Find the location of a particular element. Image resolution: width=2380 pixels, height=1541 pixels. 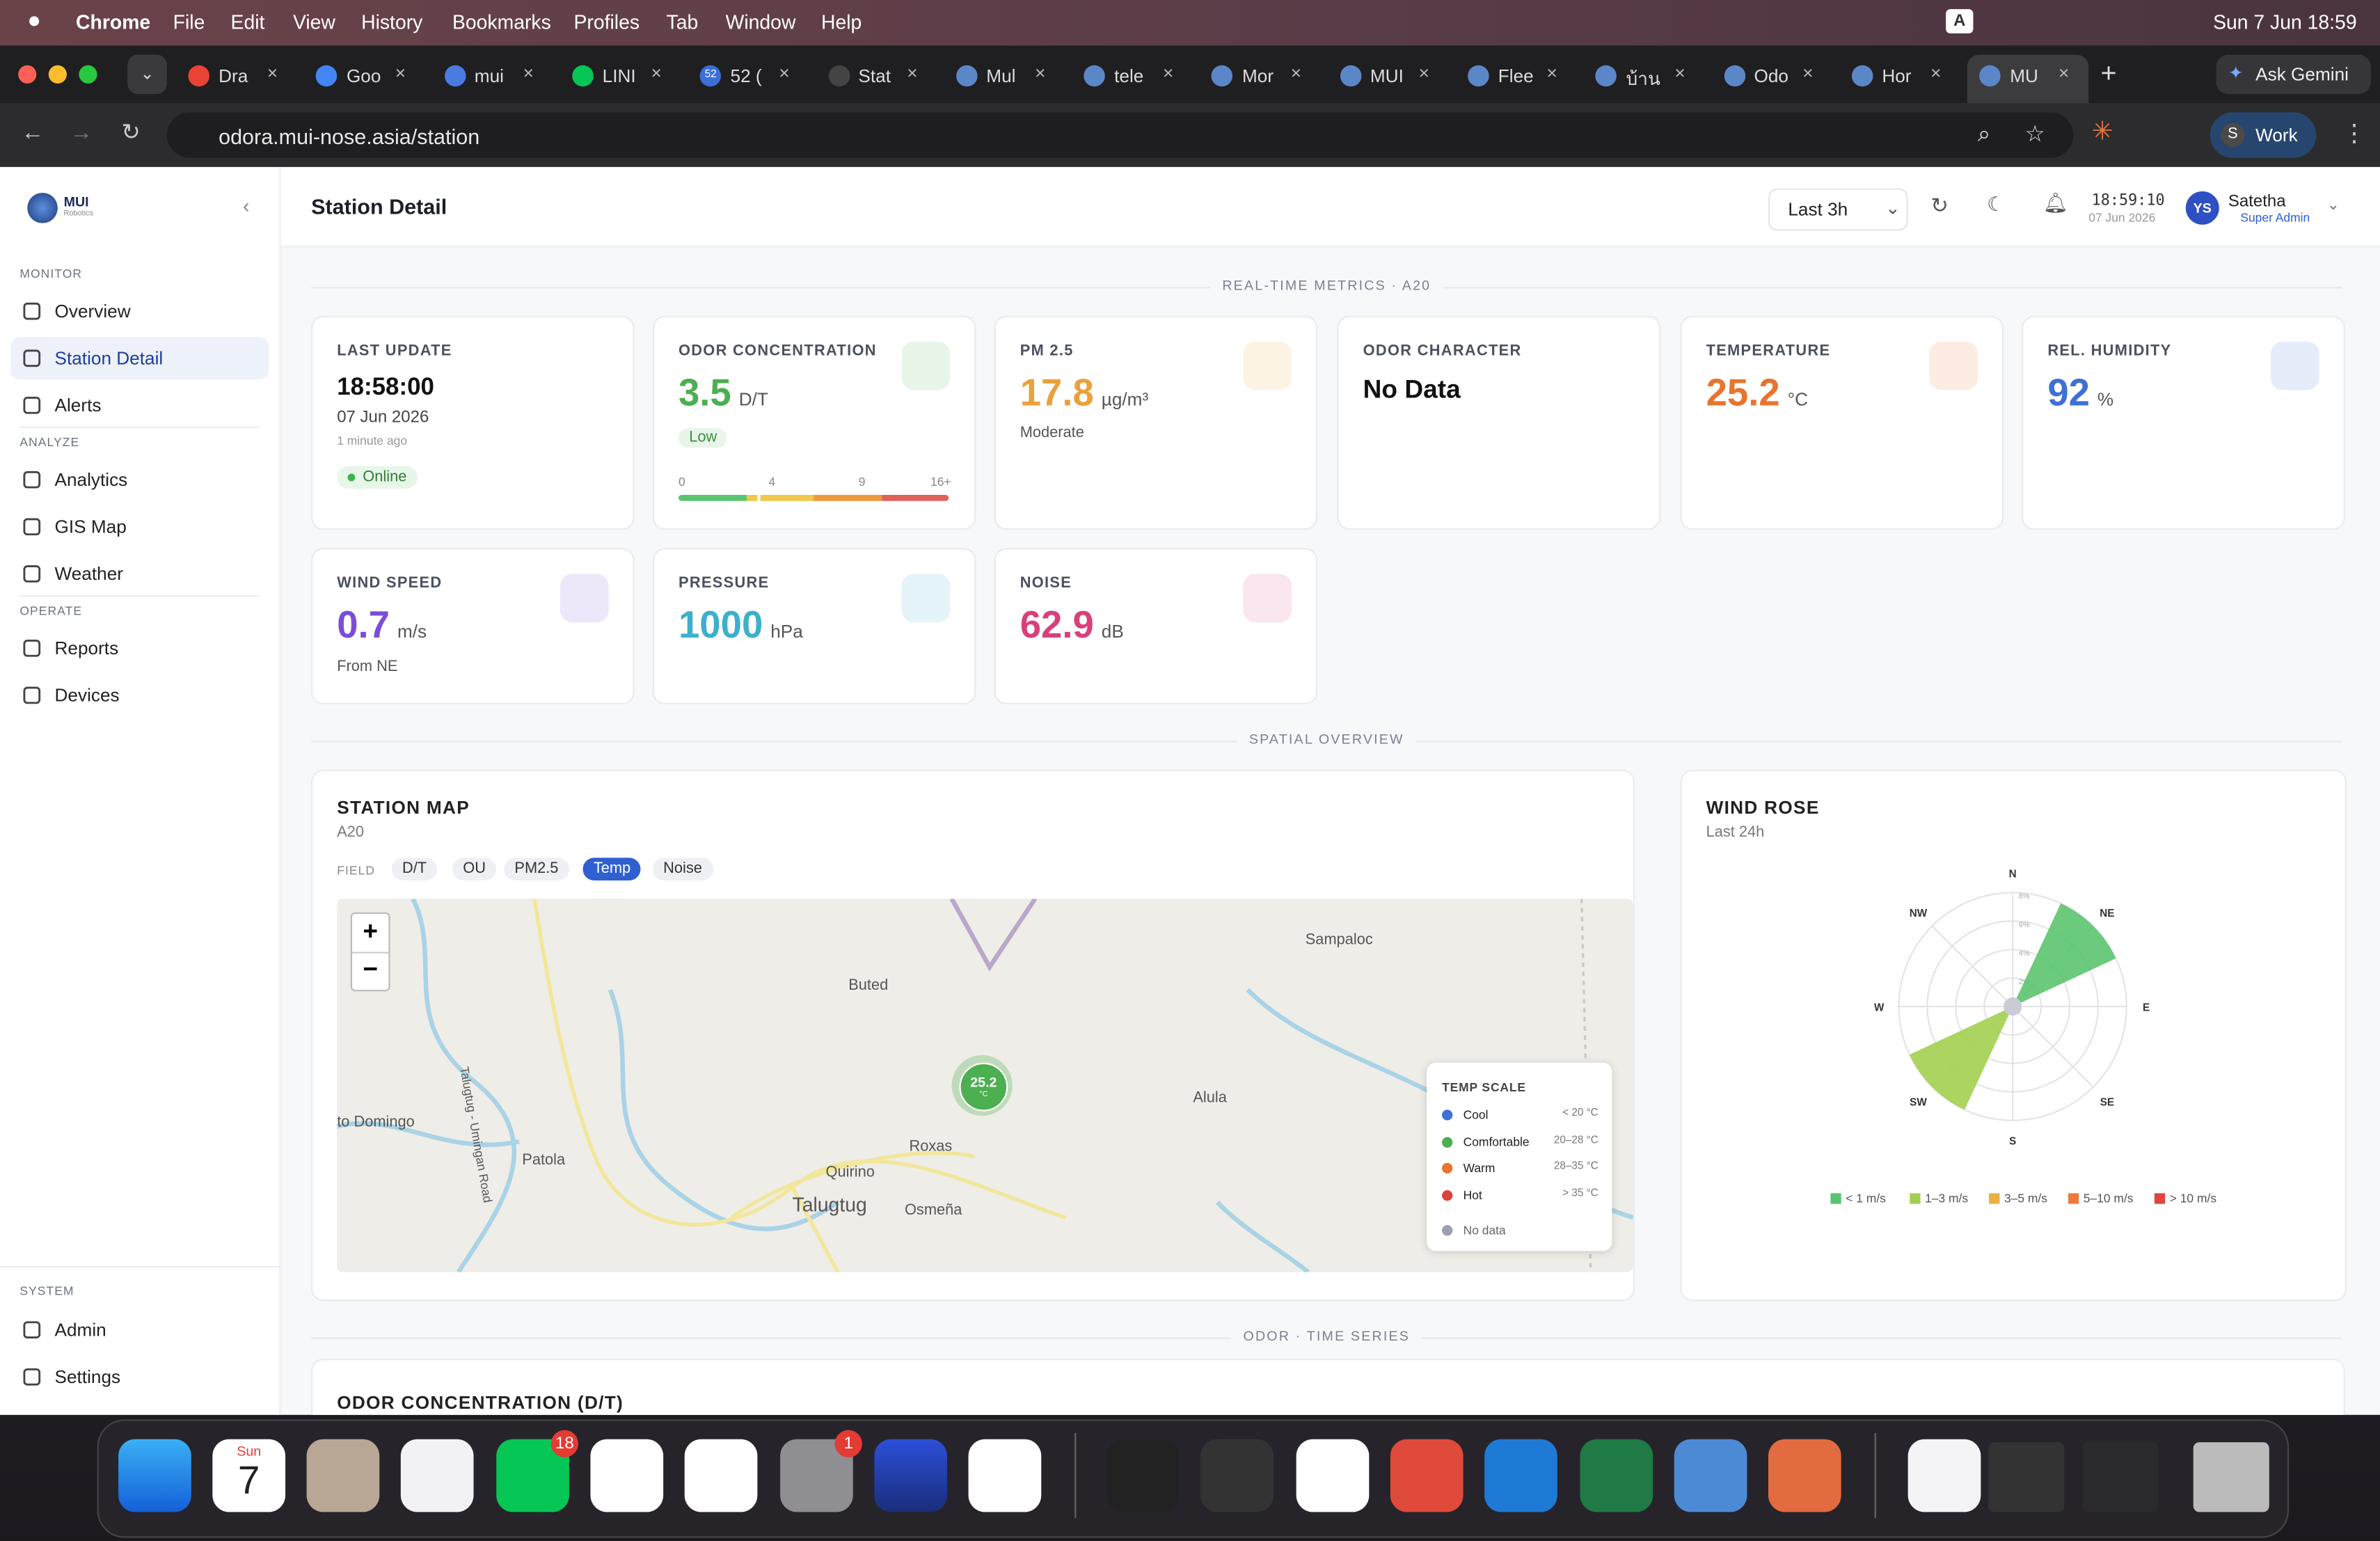

tab-title: บ้าน is located at coordinates (1643, 79).